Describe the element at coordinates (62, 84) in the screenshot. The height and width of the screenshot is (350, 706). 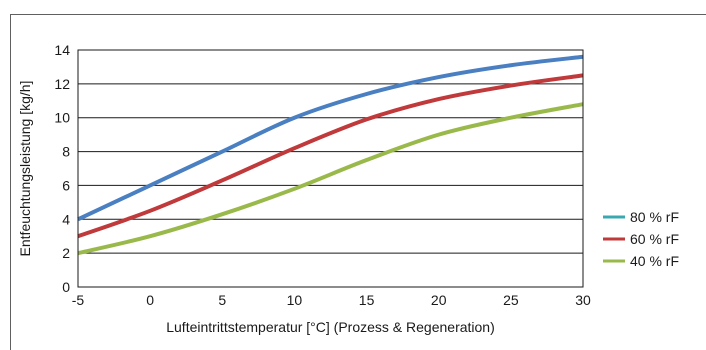
I see `y-tick-label: 12` at that location.